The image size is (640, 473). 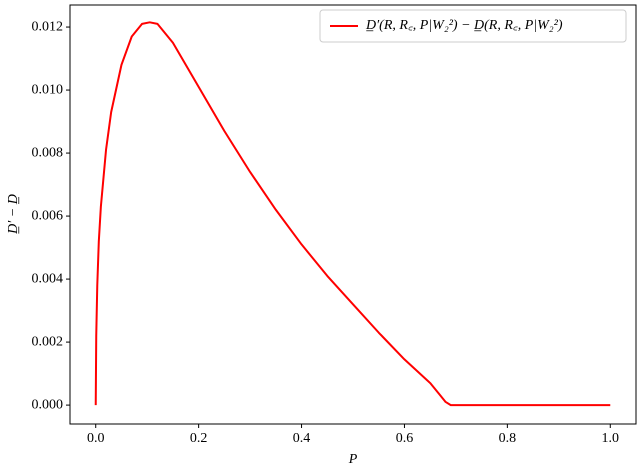 I want to click on x-tick-label: 0.4, so click(x=302, y=438).